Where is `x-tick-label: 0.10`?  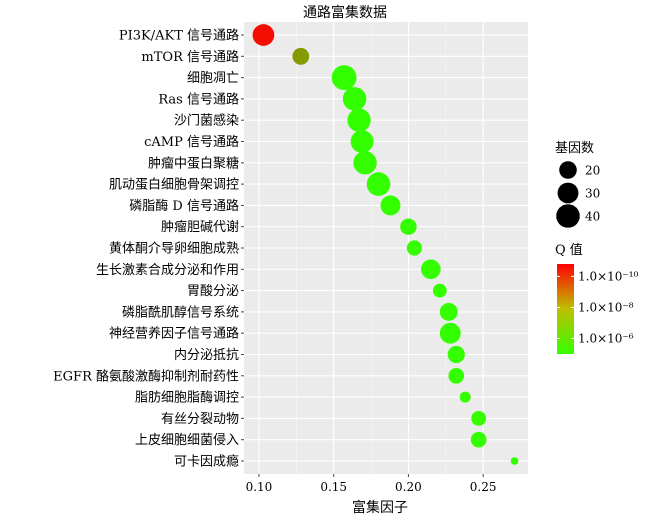 x-tick-label: 0.10 is located at coordinates (259, 487).